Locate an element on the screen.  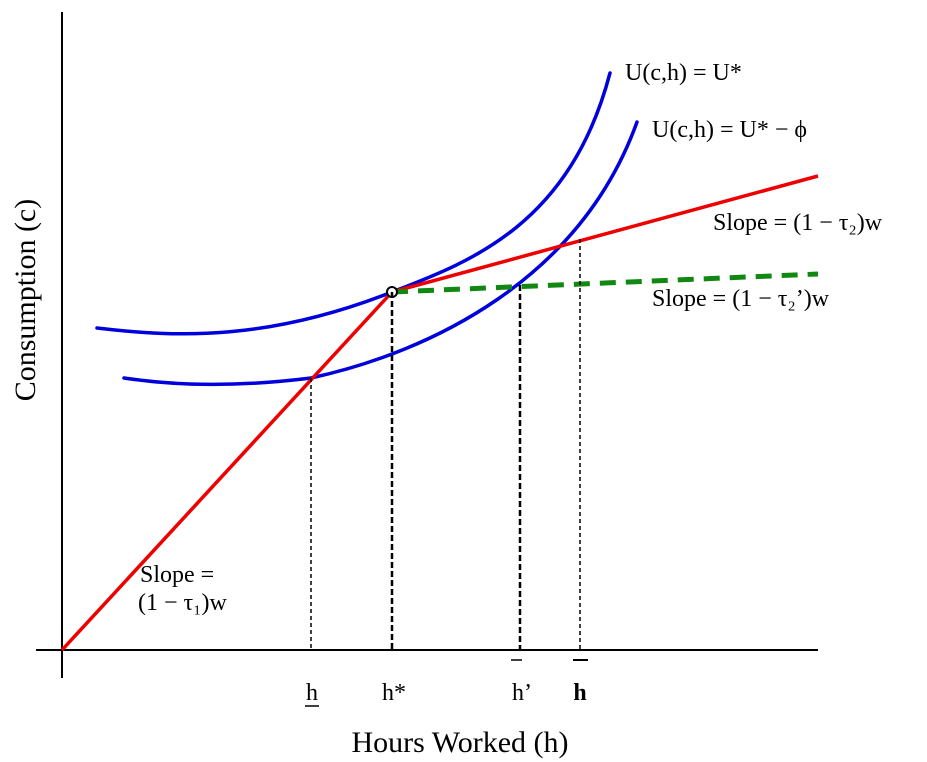
slope-tau1-label-line1: Slope = is located at coordinates (177, 575).